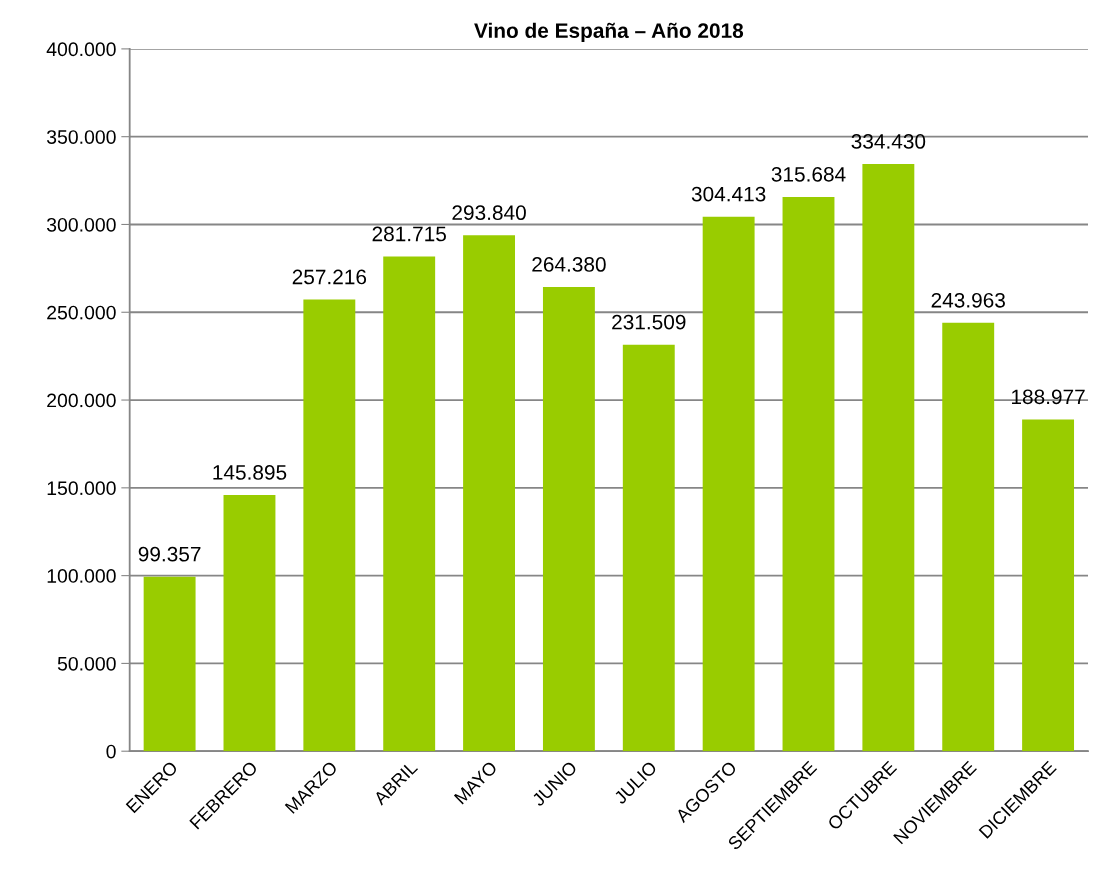 This screenshot has height=889, width=1099. Describe the element at coordinates (569, 264) in the screenshot. I see `data-label: 264.380` at that location.